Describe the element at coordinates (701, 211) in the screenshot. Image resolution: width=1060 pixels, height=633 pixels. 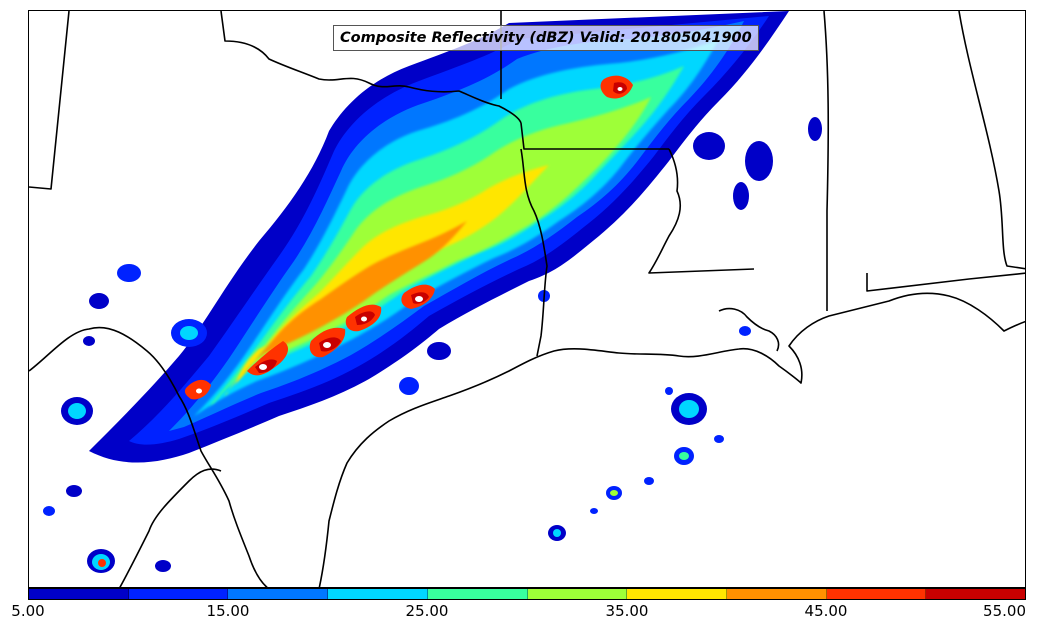
I see `border-ar-ms` at that location.